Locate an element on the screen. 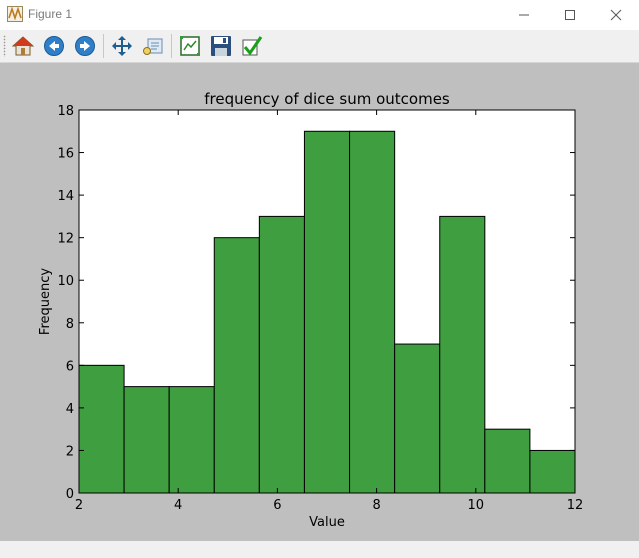  save-icon is located at coordinates (221, 46).